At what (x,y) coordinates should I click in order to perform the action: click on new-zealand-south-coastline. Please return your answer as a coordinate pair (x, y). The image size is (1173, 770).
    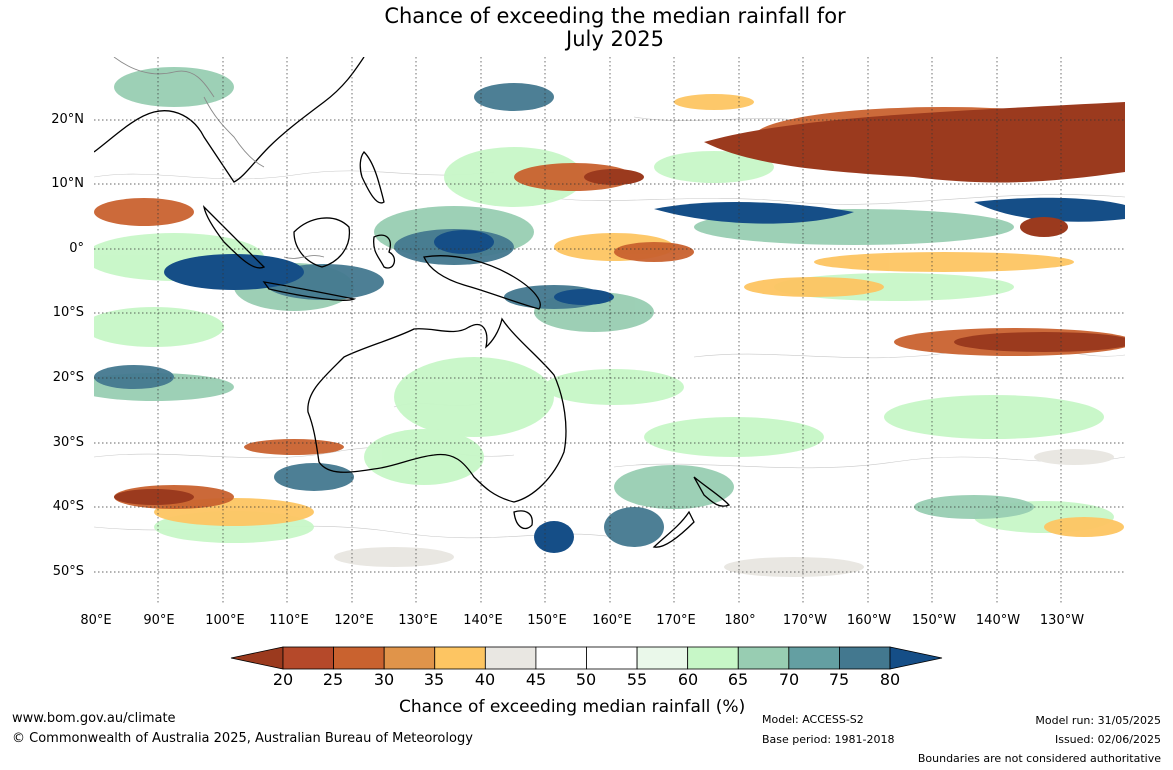
    Looking at the image, I should click on (673, 529).